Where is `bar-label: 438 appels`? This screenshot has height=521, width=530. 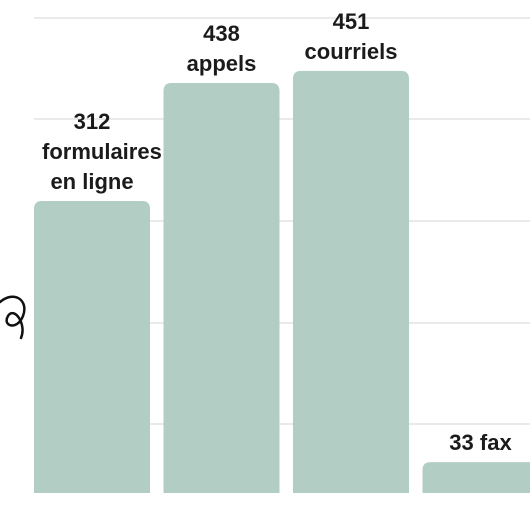
bar-label: 438 appels is located at coordinates (222, 49).